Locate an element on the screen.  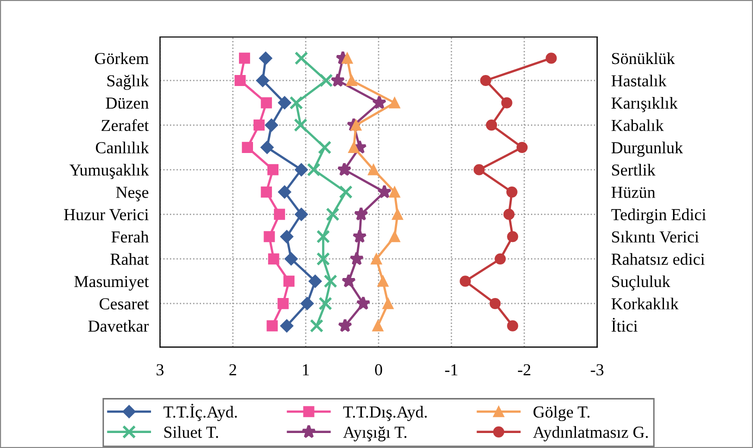
y-tick-label: Ferah is located at coordinates (130, 236).